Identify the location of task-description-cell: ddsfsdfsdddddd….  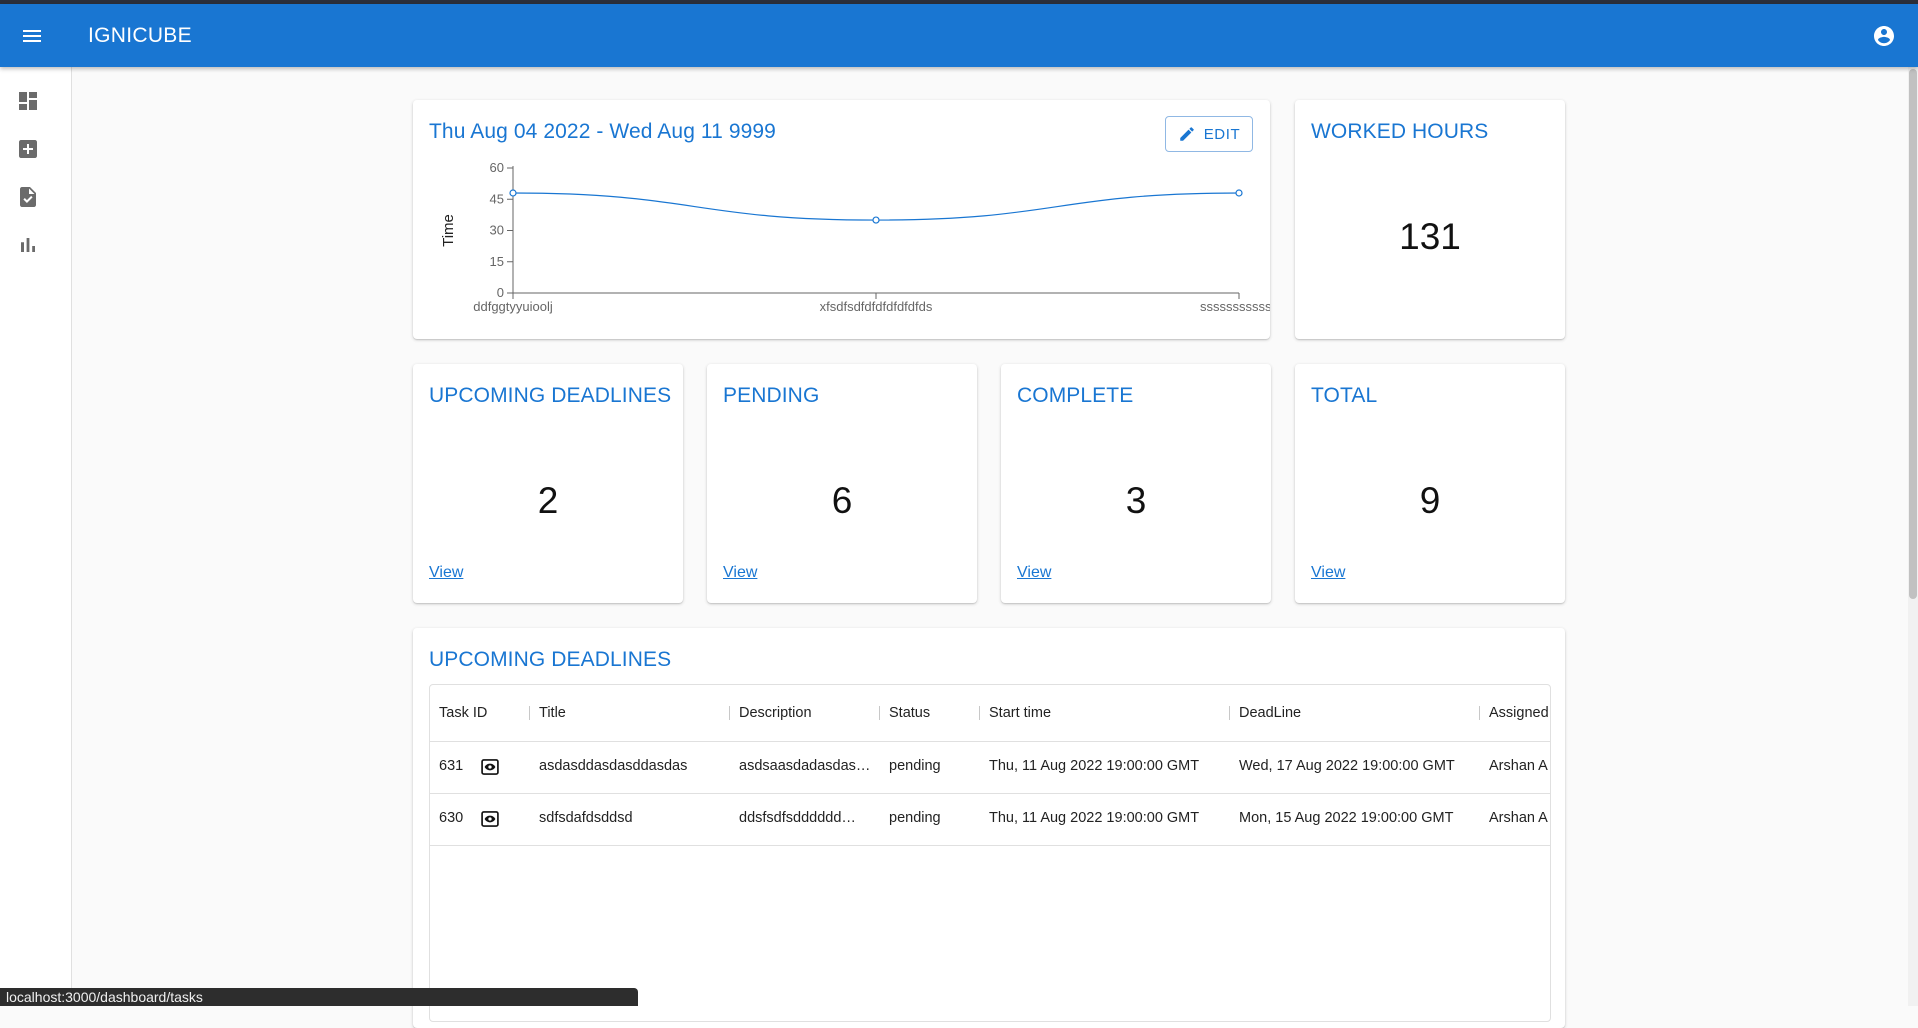
(797, 818).